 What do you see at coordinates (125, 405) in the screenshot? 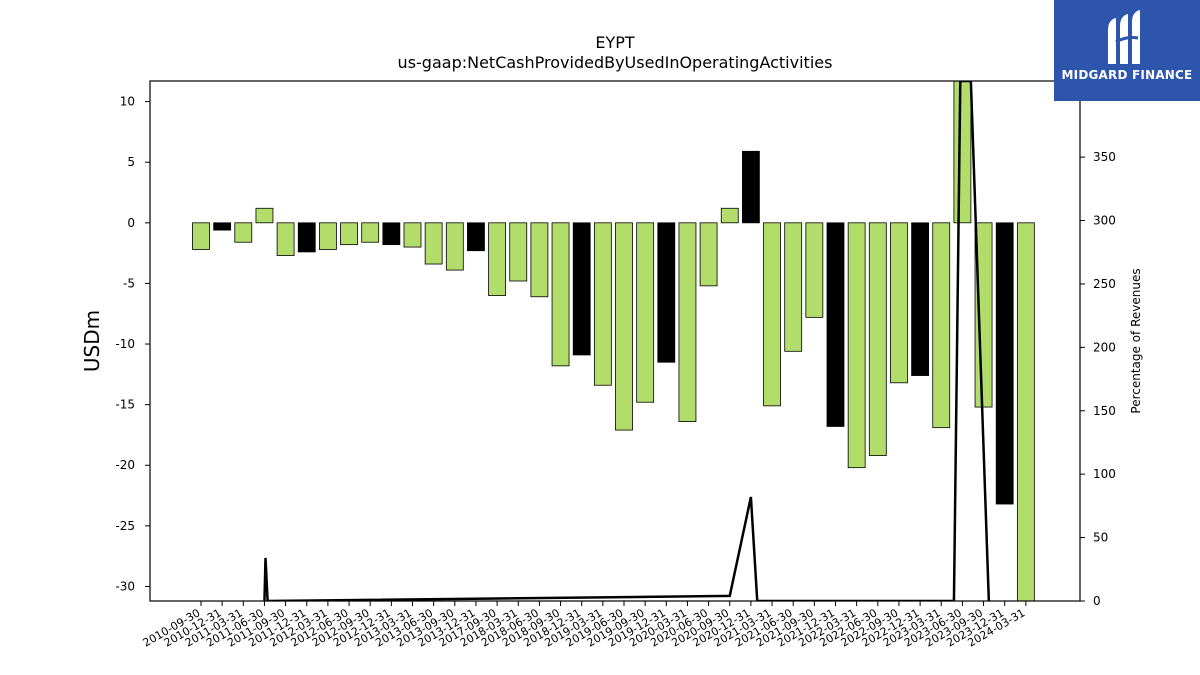
I see `y-tick-label: -15` at bounding box center [125, 405].